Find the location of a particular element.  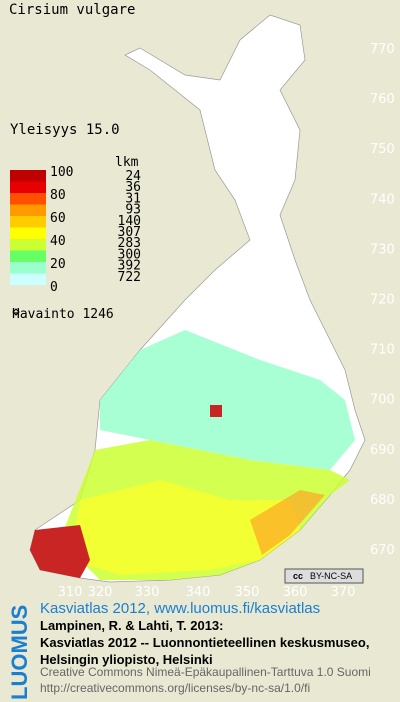

northing-label: 730 is located at coordinates (382, 249).